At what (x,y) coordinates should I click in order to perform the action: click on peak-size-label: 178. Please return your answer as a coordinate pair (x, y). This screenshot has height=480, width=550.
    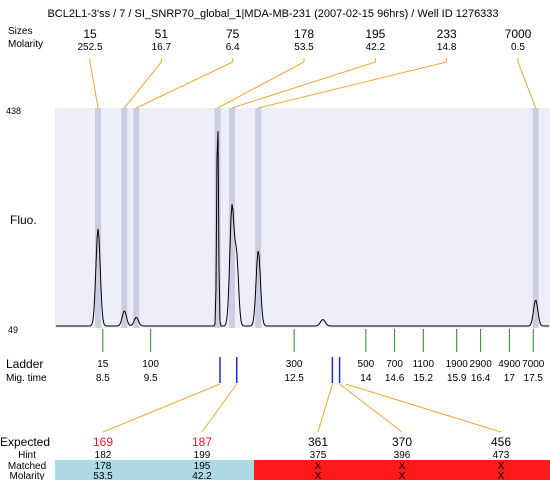
    Looking at the image, I should click on (304, 34).